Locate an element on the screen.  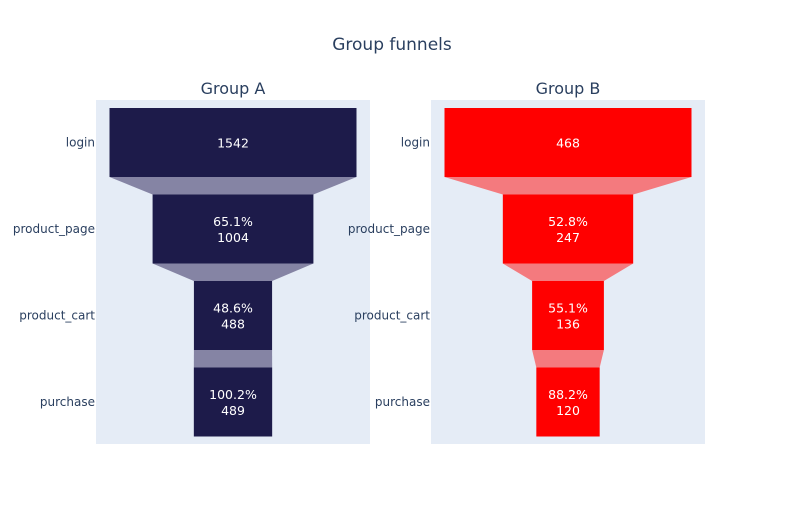
bar-value-label: 136 is located at coordinates (568, 324).